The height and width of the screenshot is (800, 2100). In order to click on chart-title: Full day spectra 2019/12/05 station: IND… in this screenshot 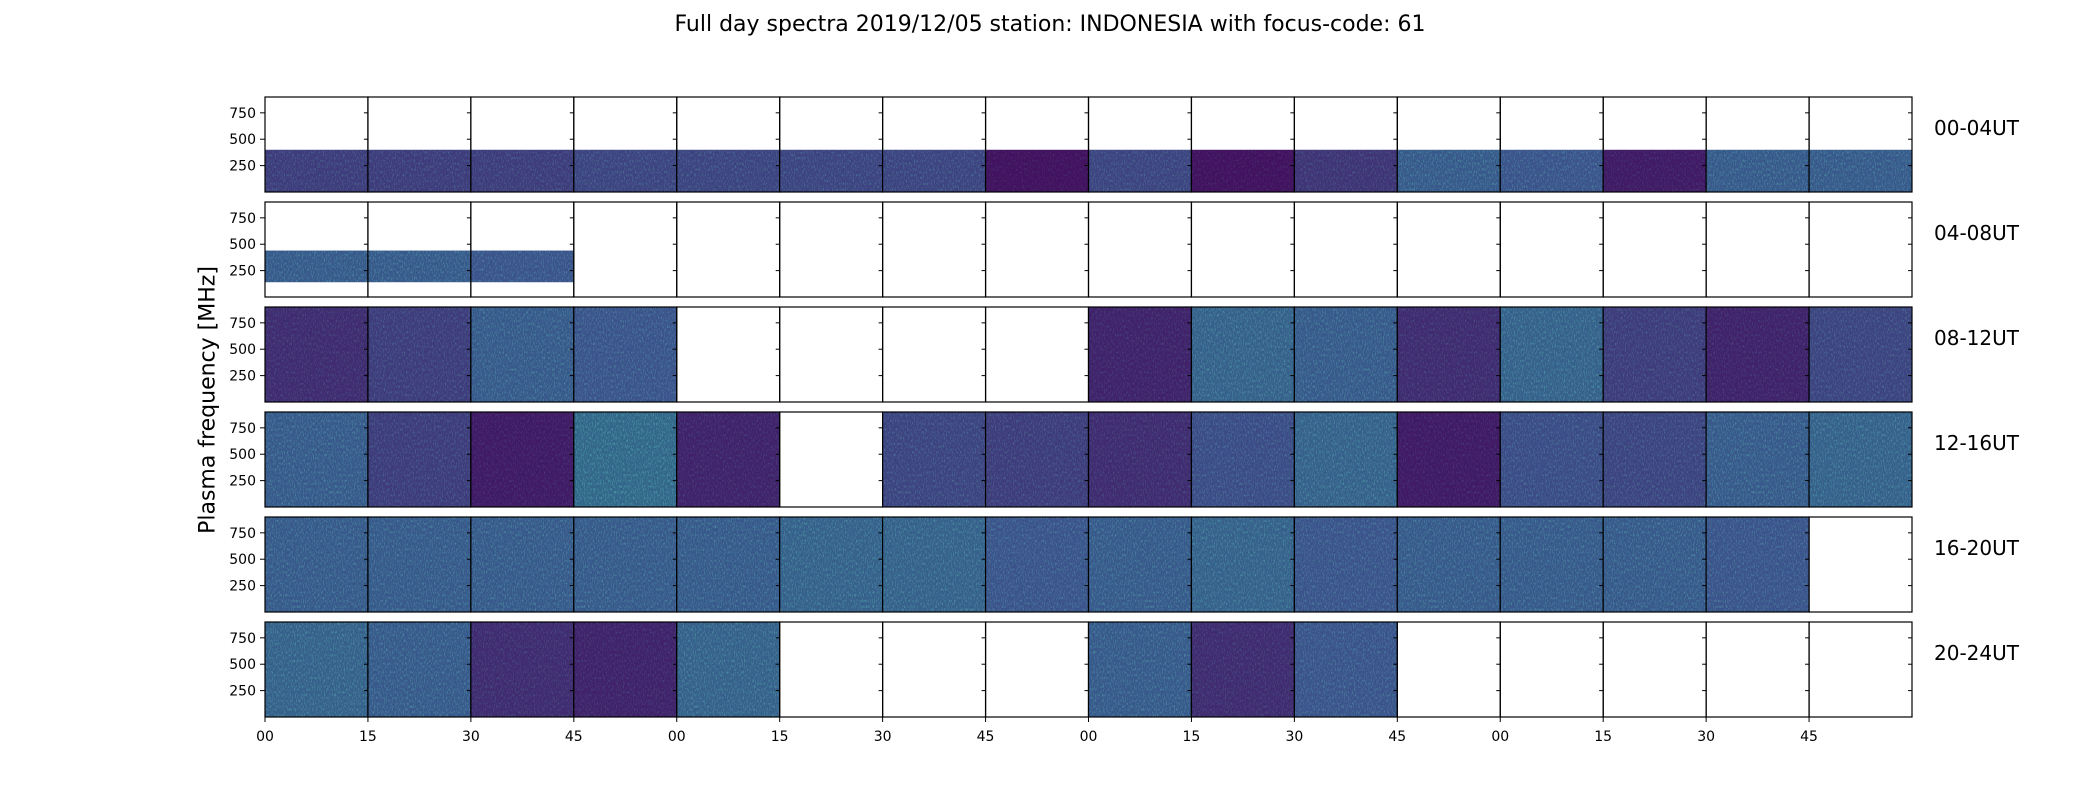, I will do `click(1050, 24)`.